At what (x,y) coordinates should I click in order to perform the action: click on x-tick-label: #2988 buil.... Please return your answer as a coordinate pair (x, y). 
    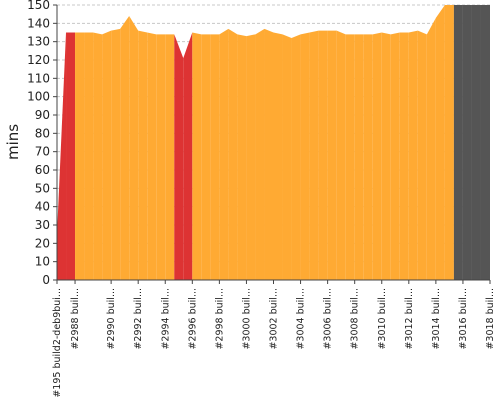
    Looking at the image, I should click on (75, 319).